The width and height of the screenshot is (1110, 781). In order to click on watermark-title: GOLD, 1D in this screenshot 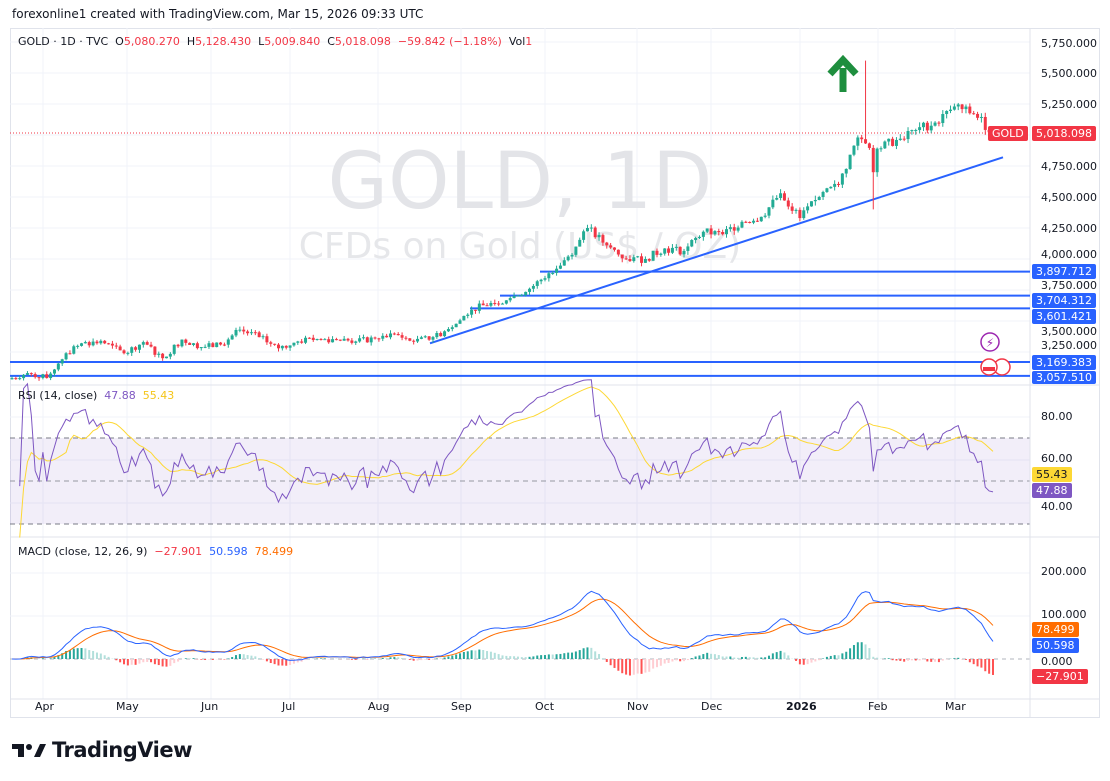, I will do `click(520, 182)`.